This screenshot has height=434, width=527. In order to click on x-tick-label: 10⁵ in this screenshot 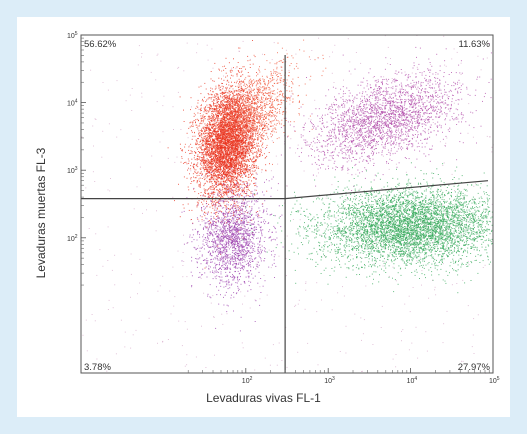, I will do `click(494, 380)`.